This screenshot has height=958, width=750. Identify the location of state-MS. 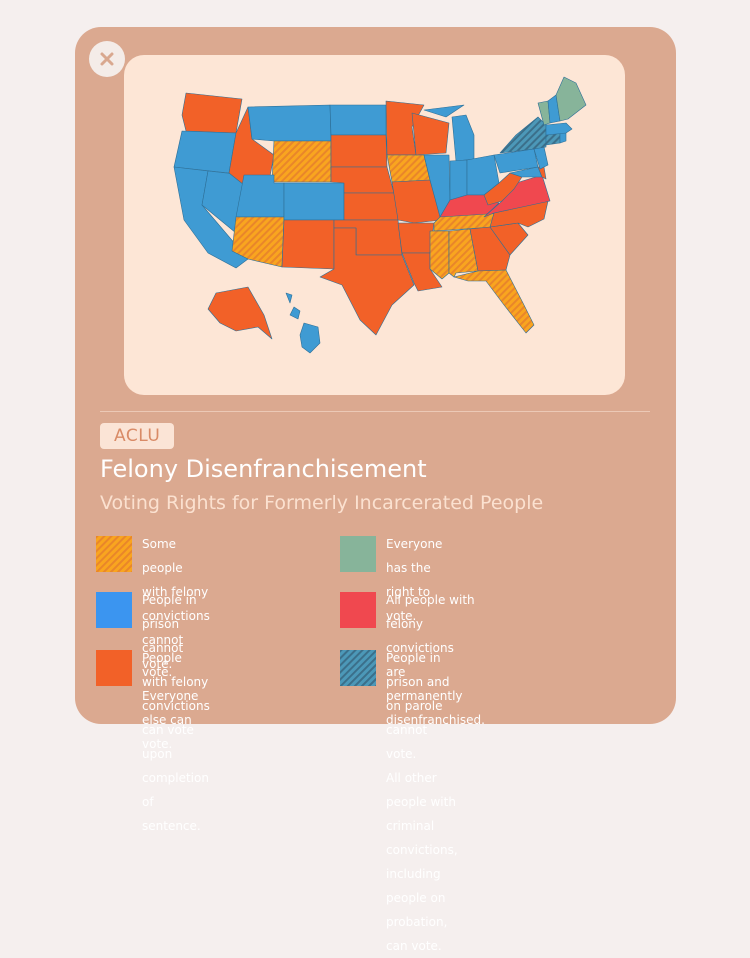
(439, 255).